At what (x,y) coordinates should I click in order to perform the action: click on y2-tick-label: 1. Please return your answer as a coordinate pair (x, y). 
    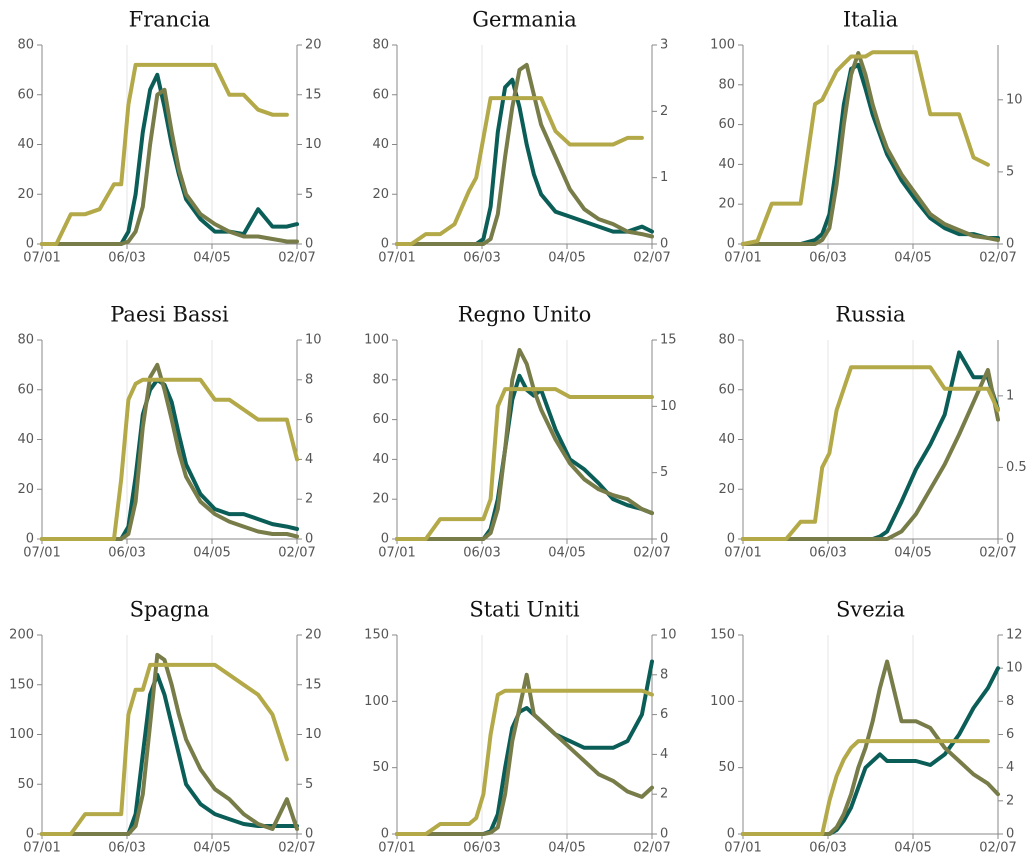
    Looking at the image, I should click on (664, 177).